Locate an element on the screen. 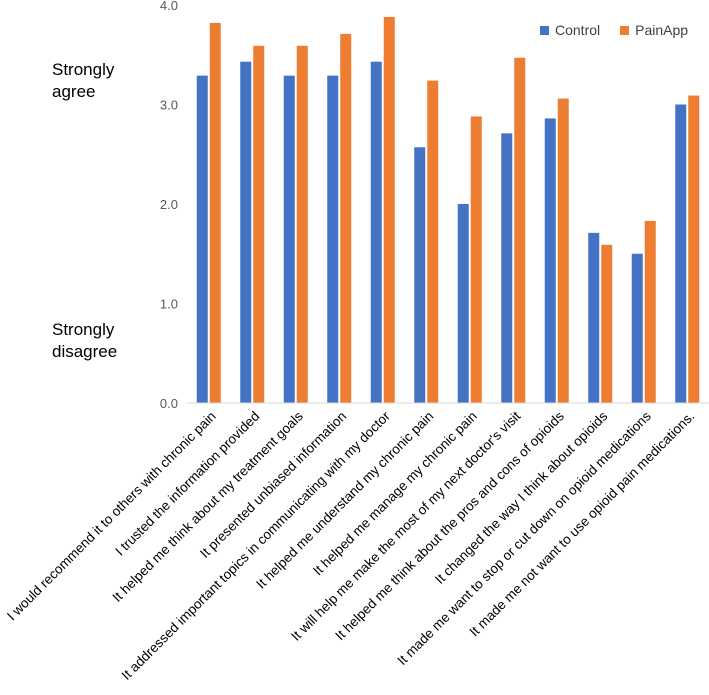 Image resolution: width=709 pixels, height=695 pixels. legend-item-painapp: PainApp is located at coordinates (654, 30).